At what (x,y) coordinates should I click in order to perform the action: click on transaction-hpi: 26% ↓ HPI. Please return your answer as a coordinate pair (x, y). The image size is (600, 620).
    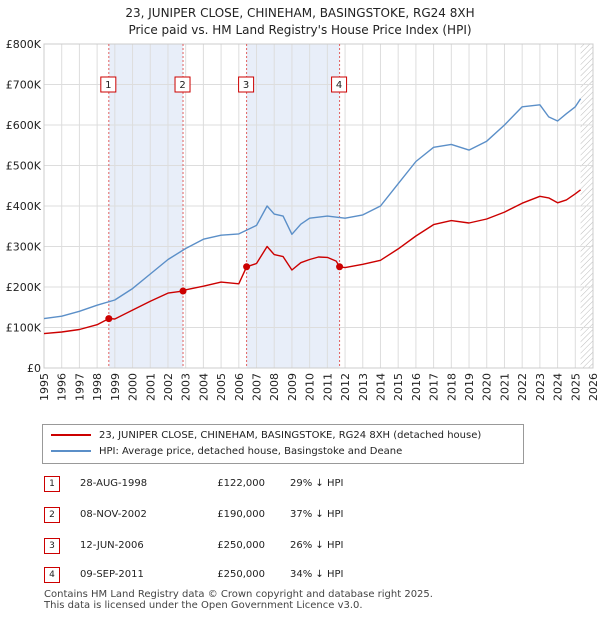
    Looking at the image, I should click on (317, 545).